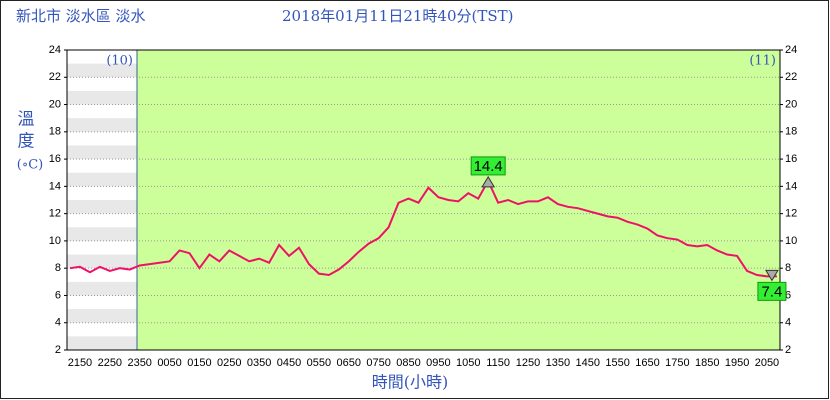  I want to click on y2-tick-label: 16, so click(791, 159).